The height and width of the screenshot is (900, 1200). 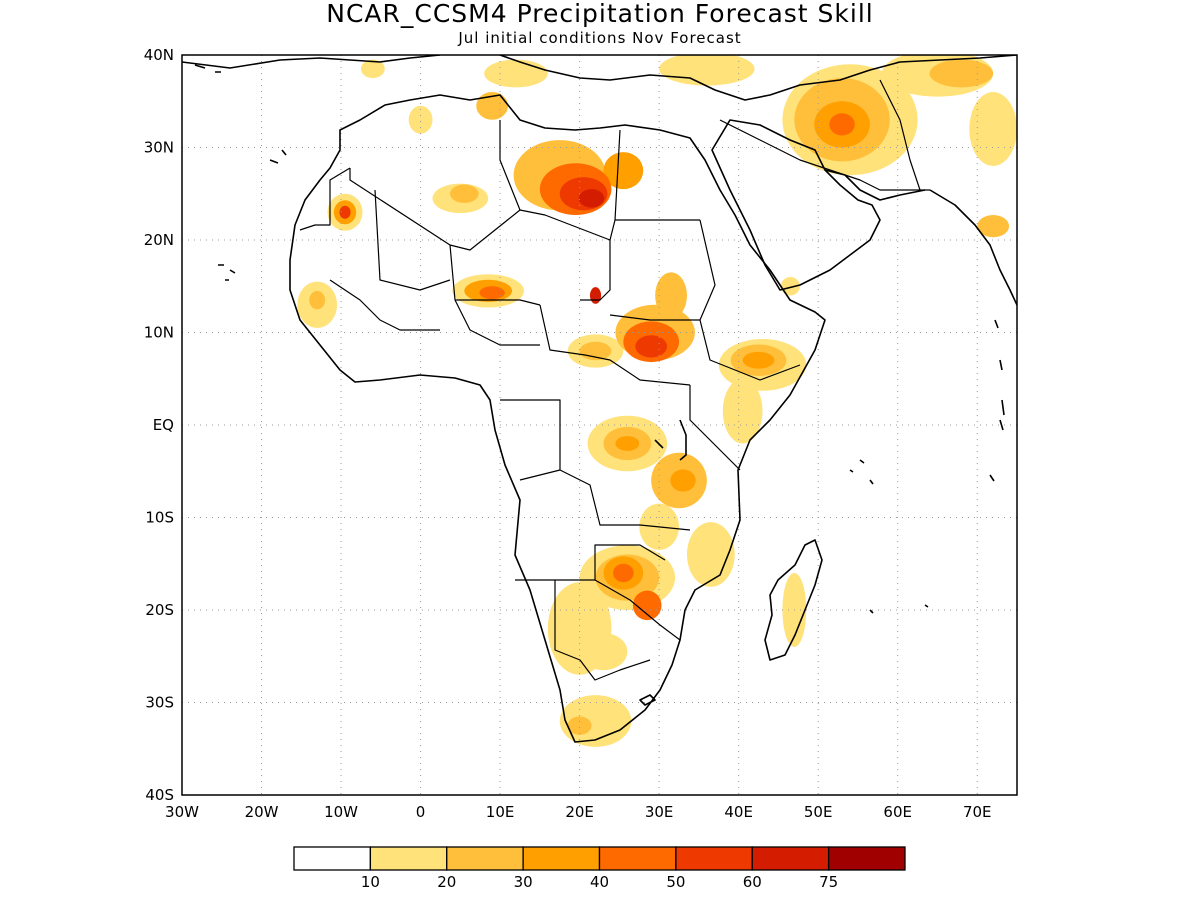 What do you see at coordinates (182, 812) in the screenshot?
I see `lon-tick-0: 30W` at bounding box center [182, 812].